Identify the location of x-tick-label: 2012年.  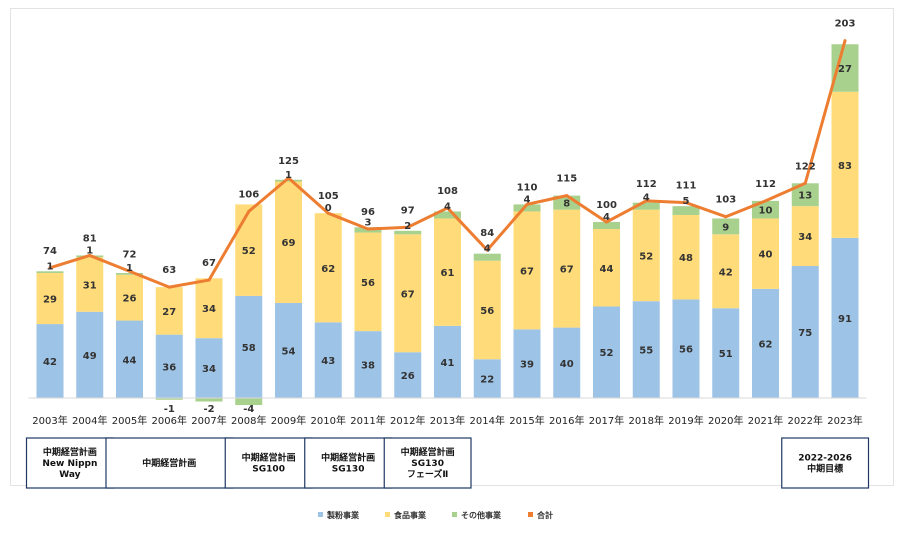
(407, 420).